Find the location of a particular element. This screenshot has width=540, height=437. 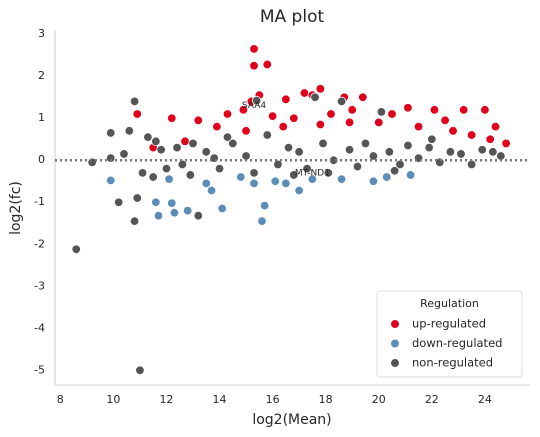

y-tick-label: -5 is located at coordinates (39, 369).